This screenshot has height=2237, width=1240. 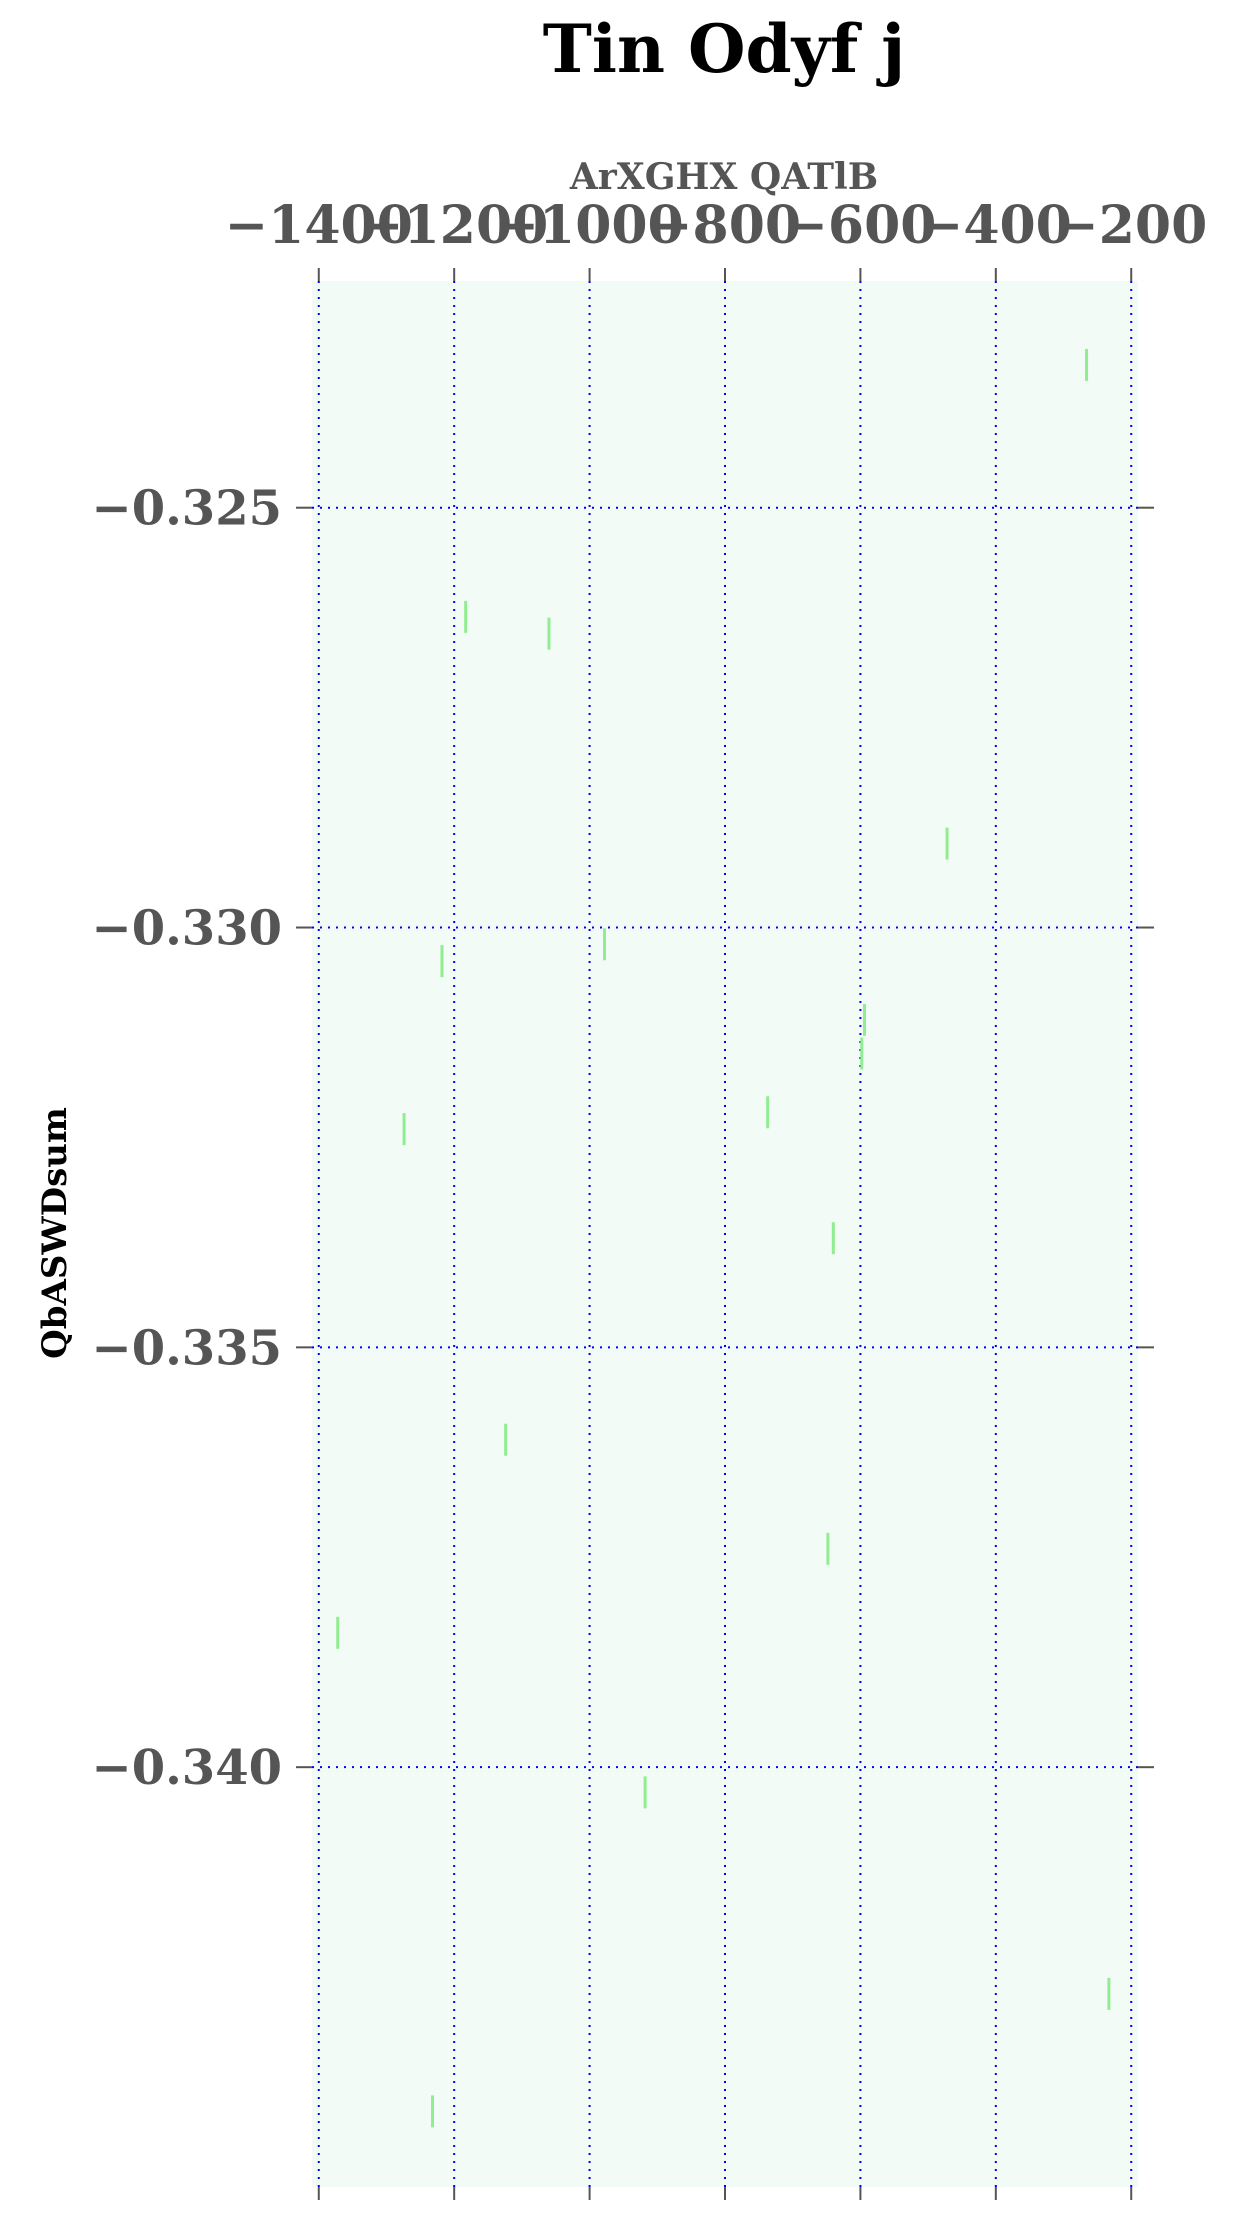 What do you see at coordinates (1131, 225) in the screenshot?
I see `x-tick-label: −200` at bounding box center [1131, 225].